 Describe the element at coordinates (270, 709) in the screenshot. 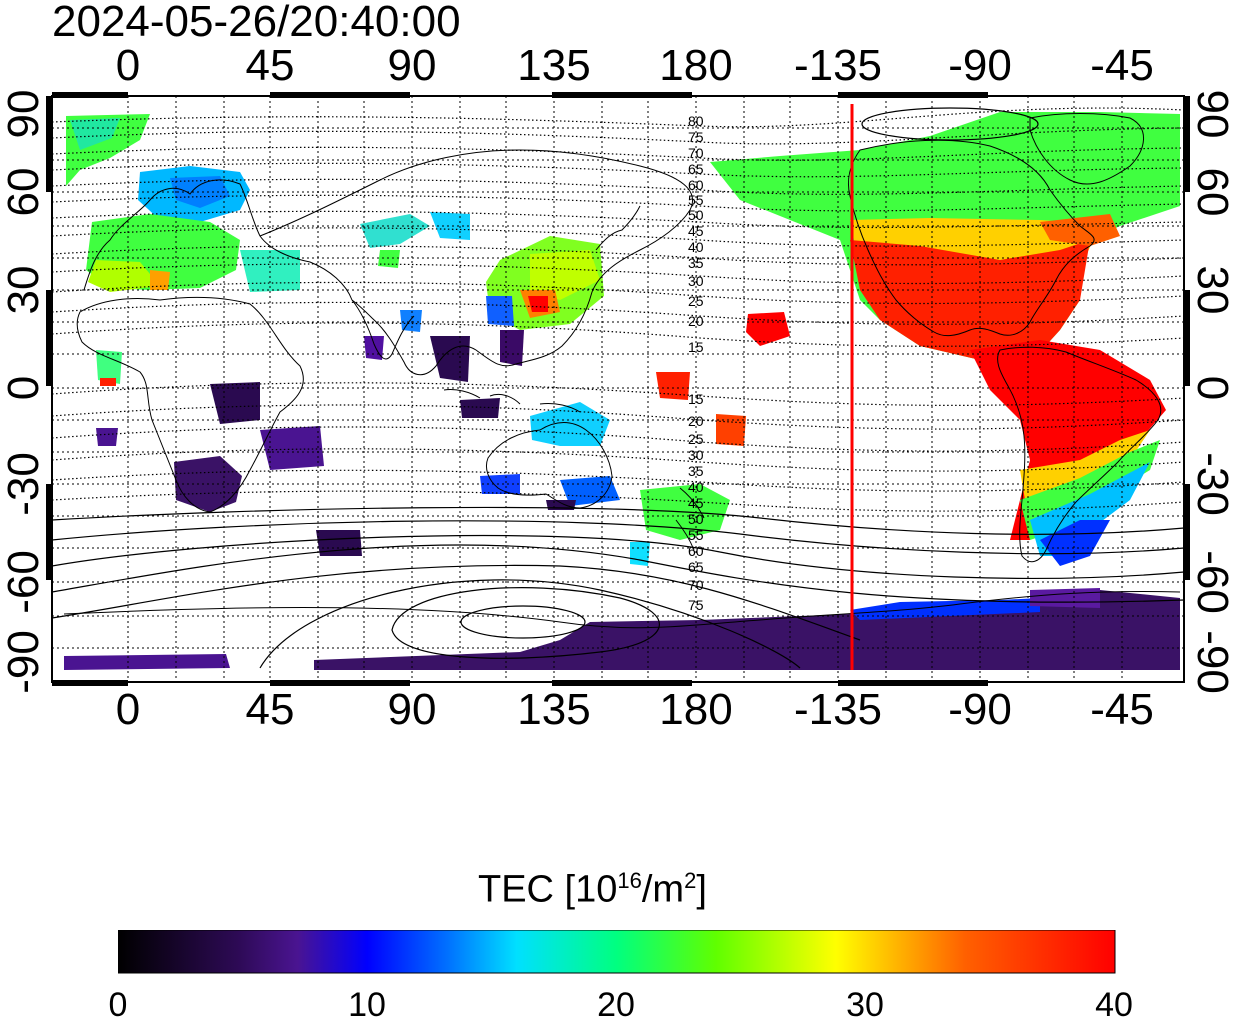

I see `bottom-lon-tick: 45` at that location.